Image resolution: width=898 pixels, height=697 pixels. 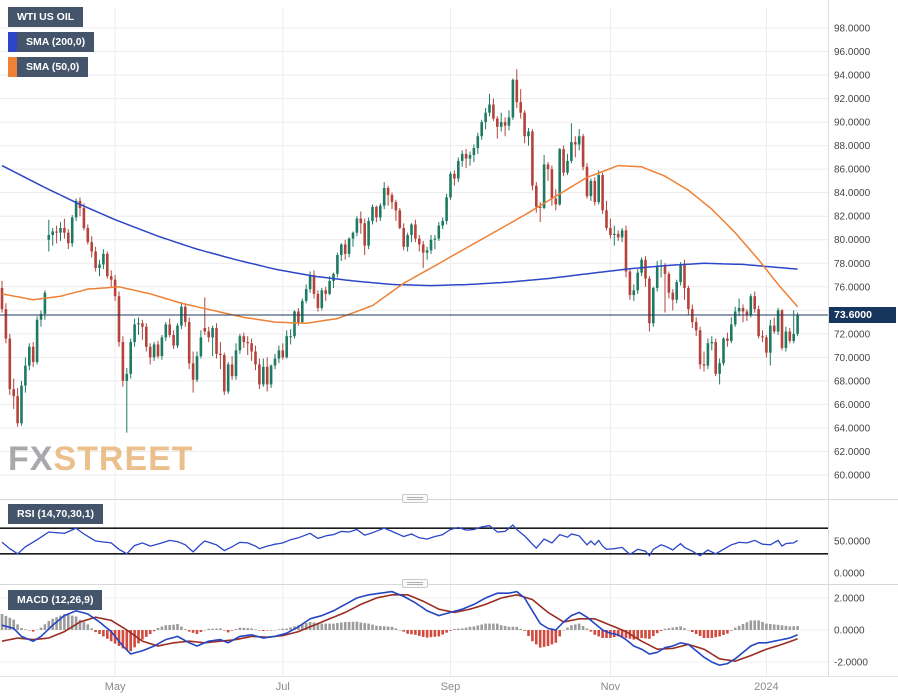 I want to click on svg-text: Nov, so click(x=611, y=687).